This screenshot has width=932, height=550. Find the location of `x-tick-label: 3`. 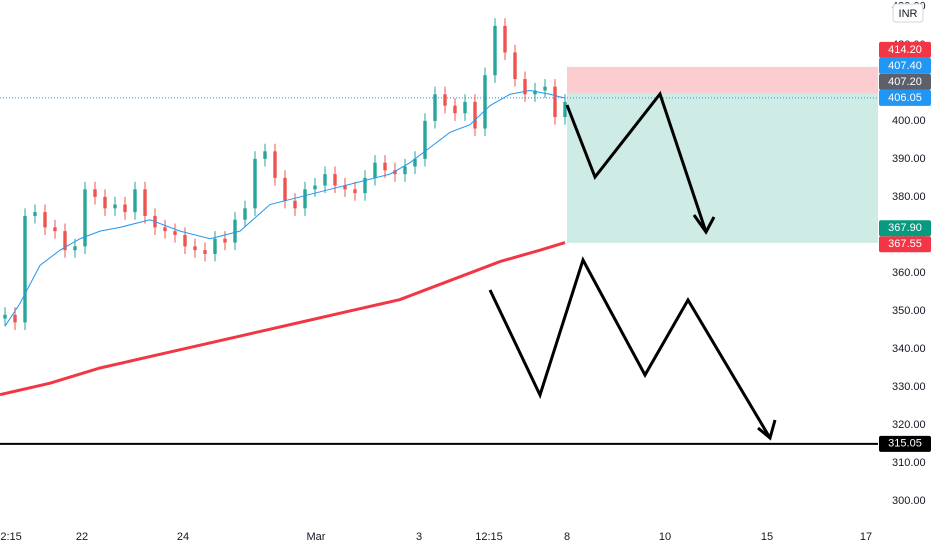

x-tick-label: 3 is located at coordinates (419, 537).